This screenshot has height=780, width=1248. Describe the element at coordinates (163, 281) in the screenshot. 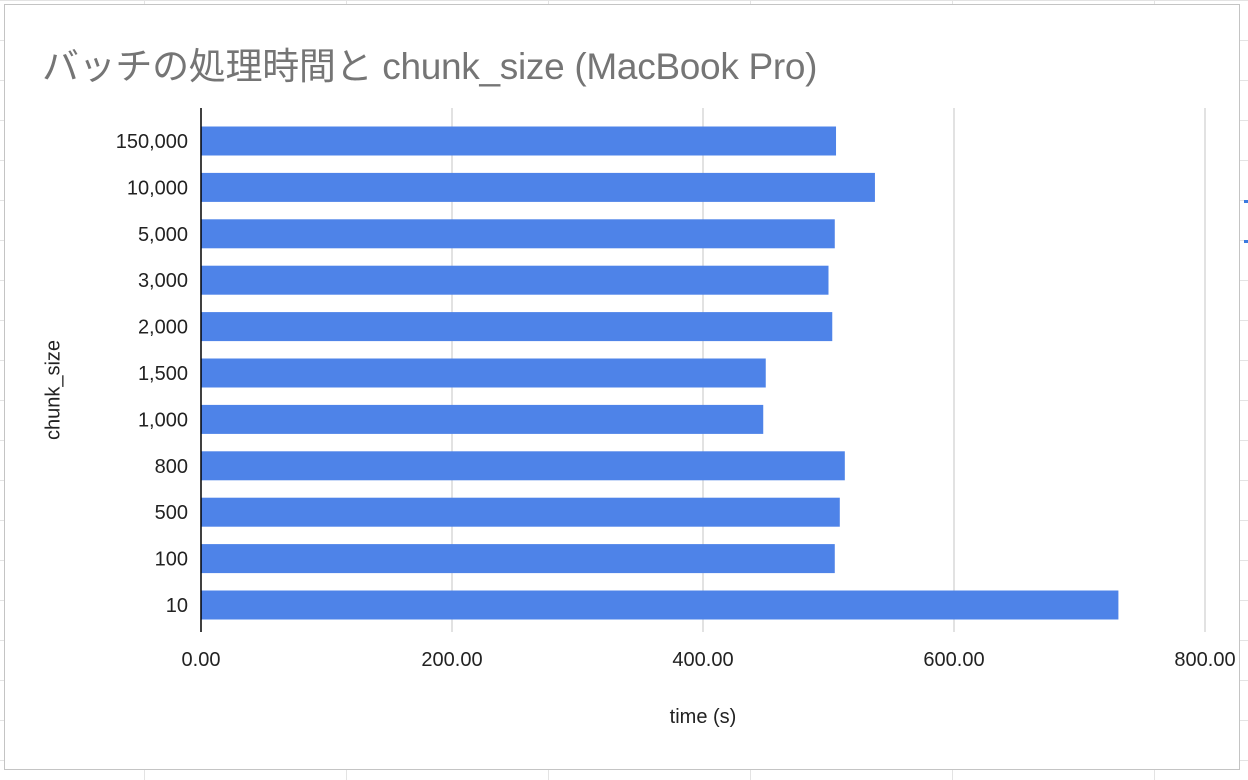

I see `y-tick-label: 3,000` at that location.